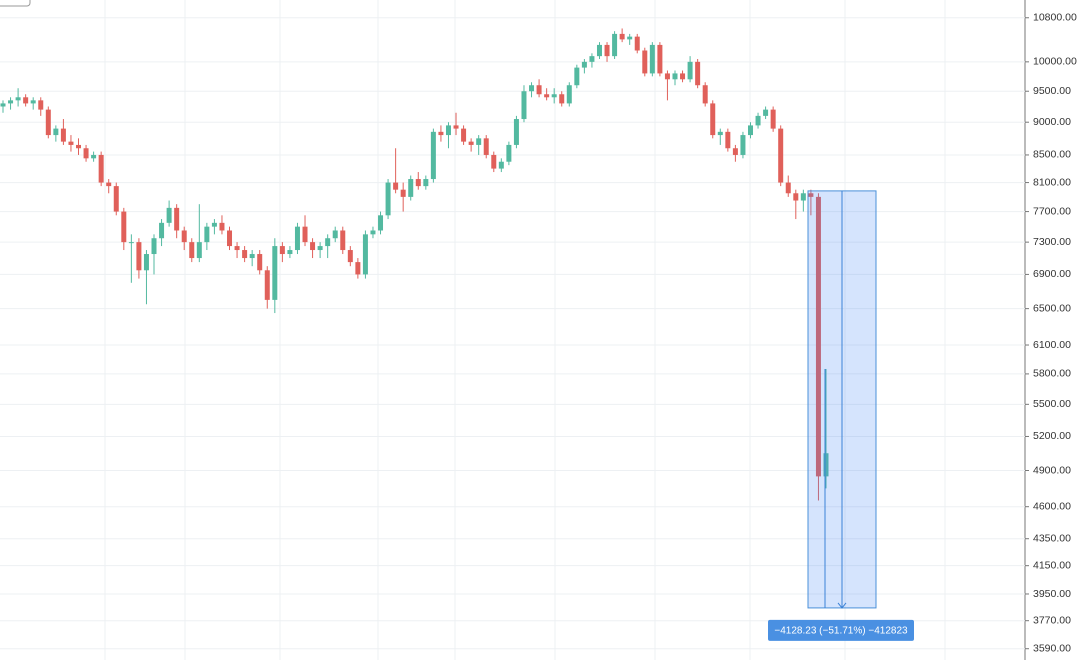  I want to click on y-tick-label: 10800.00, so click(1055, 18).